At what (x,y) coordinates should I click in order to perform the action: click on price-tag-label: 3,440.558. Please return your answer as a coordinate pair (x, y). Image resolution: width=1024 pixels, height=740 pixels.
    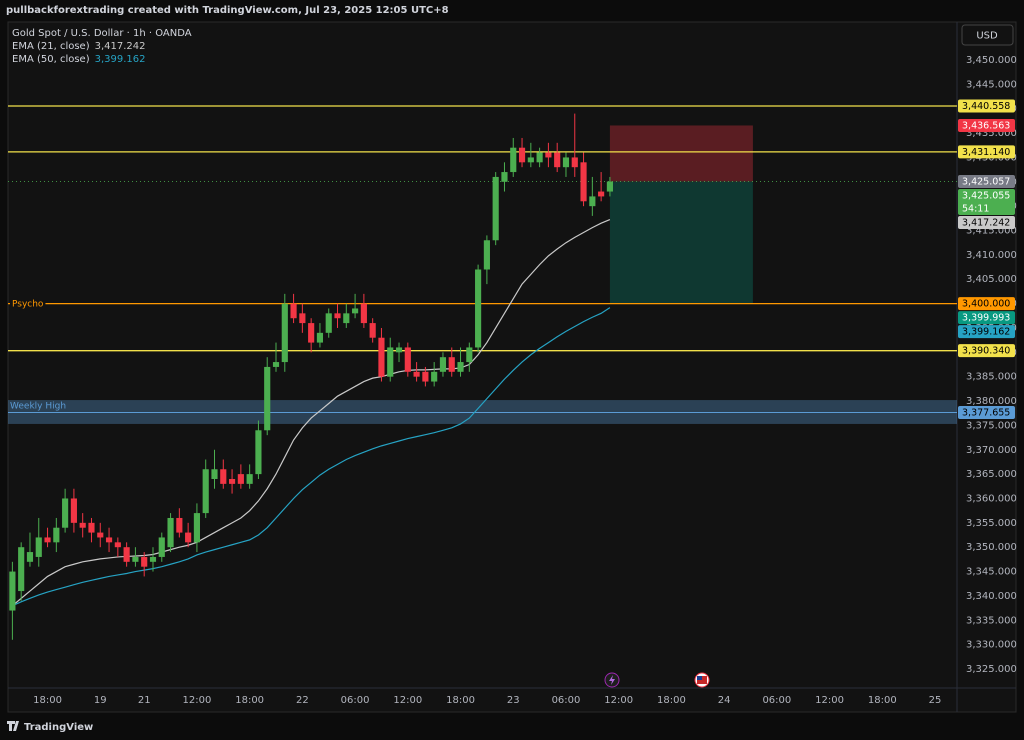
    Looking at the image, I should click on (986, 106).